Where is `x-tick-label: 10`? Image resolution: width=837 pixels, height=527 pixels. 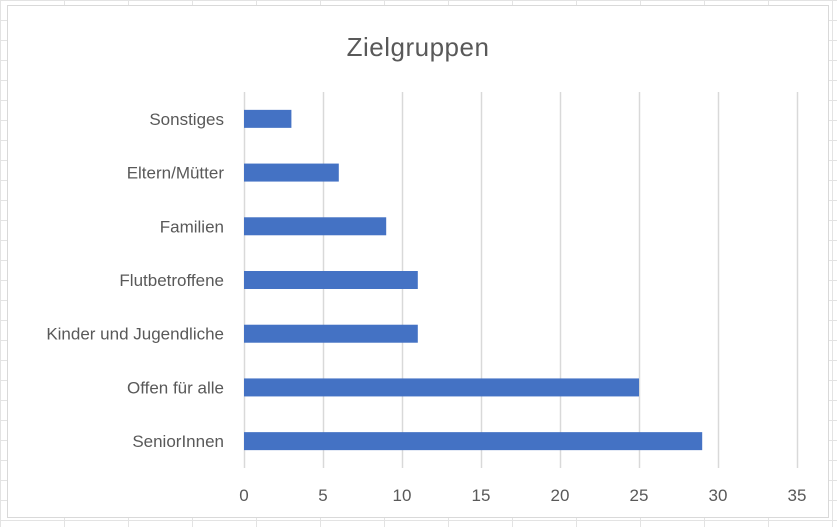
x-tick-label: 10 is located at coordinates (402, 495).